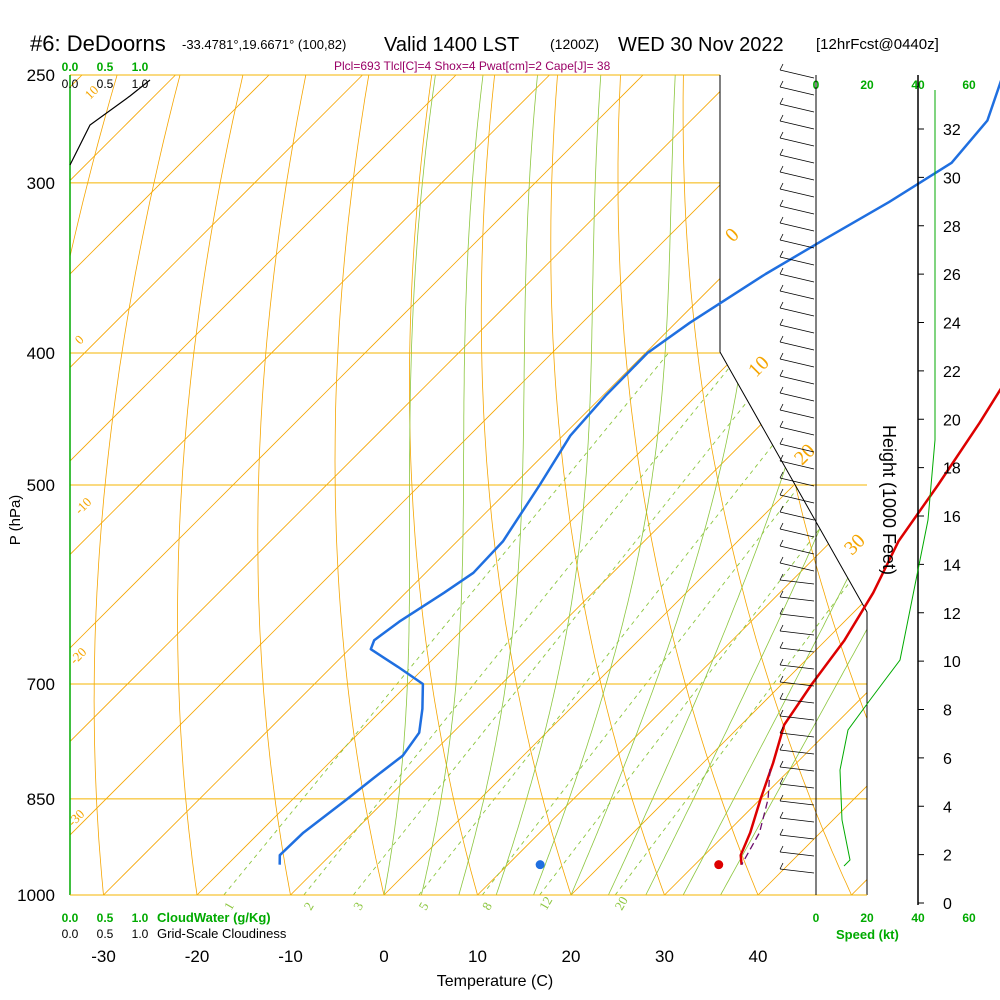 The image size is (1000, 1000). What do you see at coordinates (887, 478) in the screenshot?
I see `wind-speed-profile` at bounding box center [887, 478].